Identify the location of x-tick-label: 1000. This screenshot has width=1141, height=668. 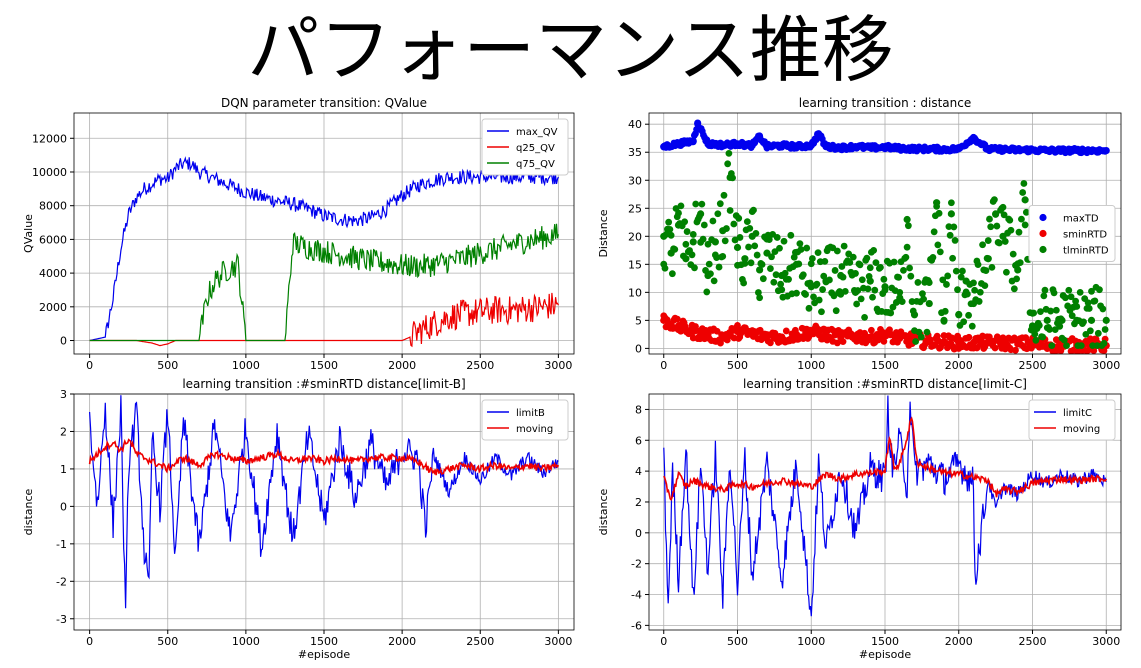
(811, 365).